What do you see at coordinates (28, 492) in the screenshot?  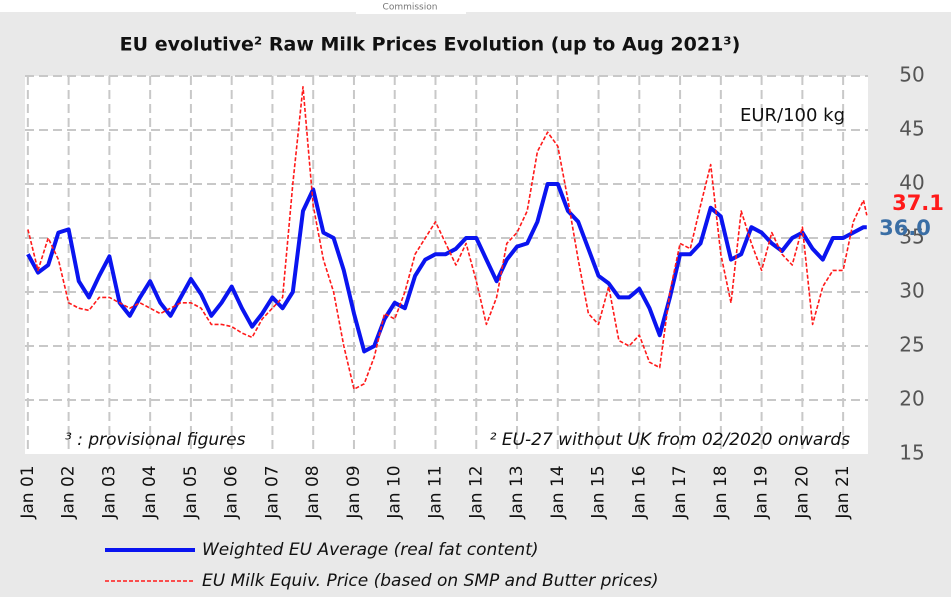 I see `x-tick-label: Jan 01` at bounding box center [28, 492].